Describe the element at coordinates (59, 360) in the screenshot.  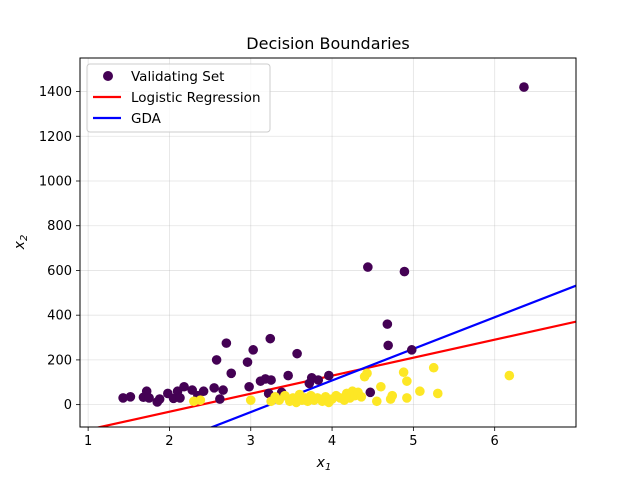
I see `y-tick-label: 200` at that location.